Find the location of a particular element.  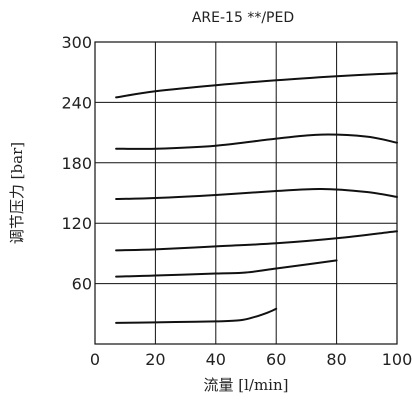

y-tick-label: 300 is located at coordinates (76, 42).